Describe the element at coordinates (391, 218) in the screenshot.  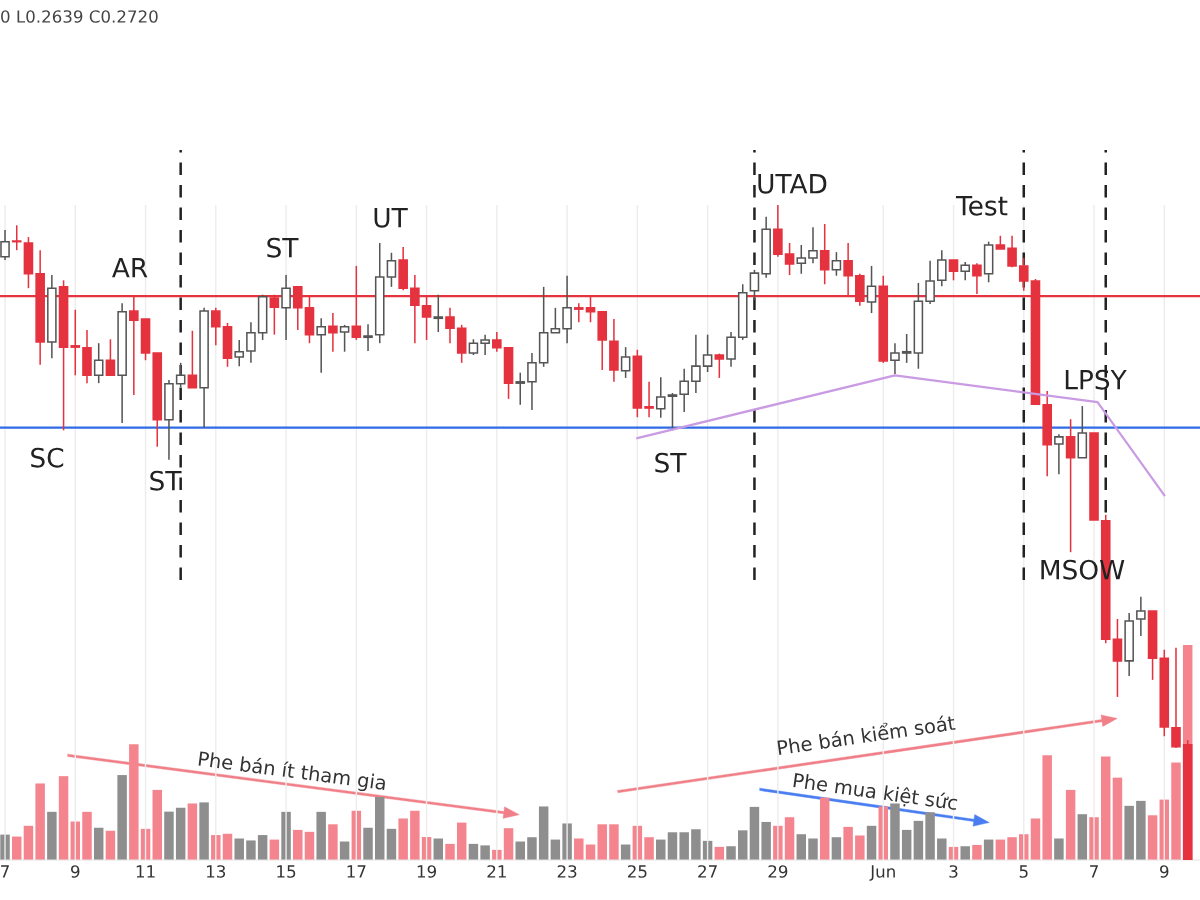
I see `annotation: UT` at that location.